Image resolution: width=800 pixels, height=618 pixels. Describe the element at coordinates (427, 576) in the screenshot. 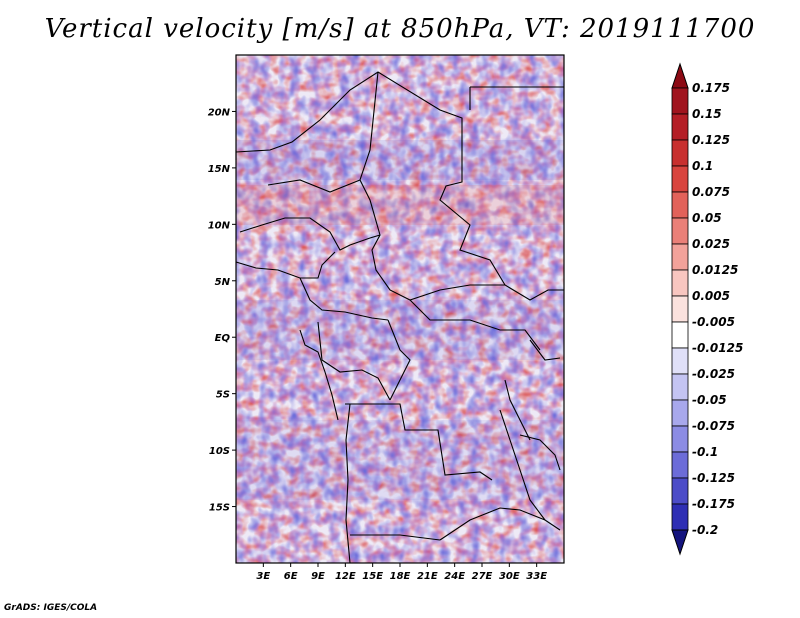

I see `lon-tick-label: 21E` at that location.